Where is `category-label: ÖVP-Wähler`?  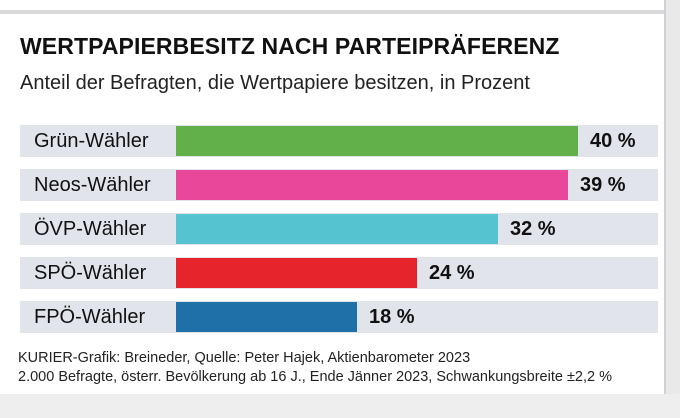 category-label: ÖVP-Wähler is located at coordinates (90, 229).